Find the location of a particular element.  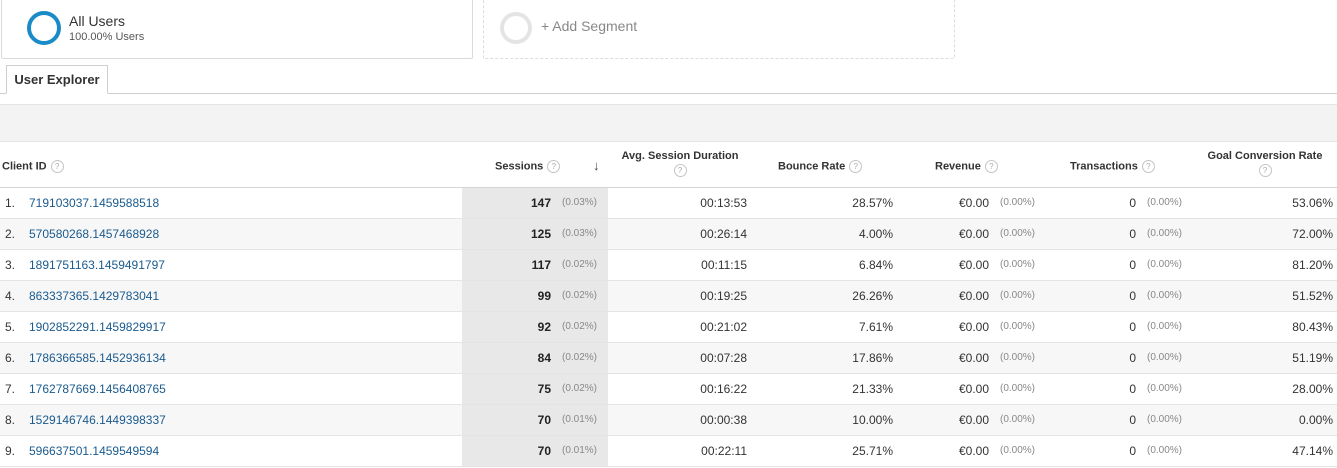

client-id-link: 719103037.1459588518 is located at coordinates (94, 203).